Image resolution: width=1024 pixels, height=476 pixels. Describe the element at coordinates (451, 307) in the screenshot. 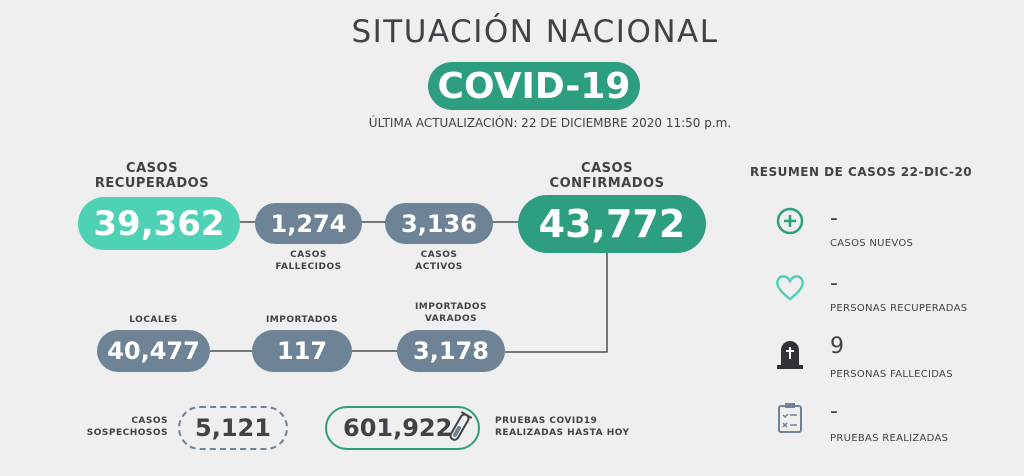

I see `label-line: IMPORTADOS` at that location.